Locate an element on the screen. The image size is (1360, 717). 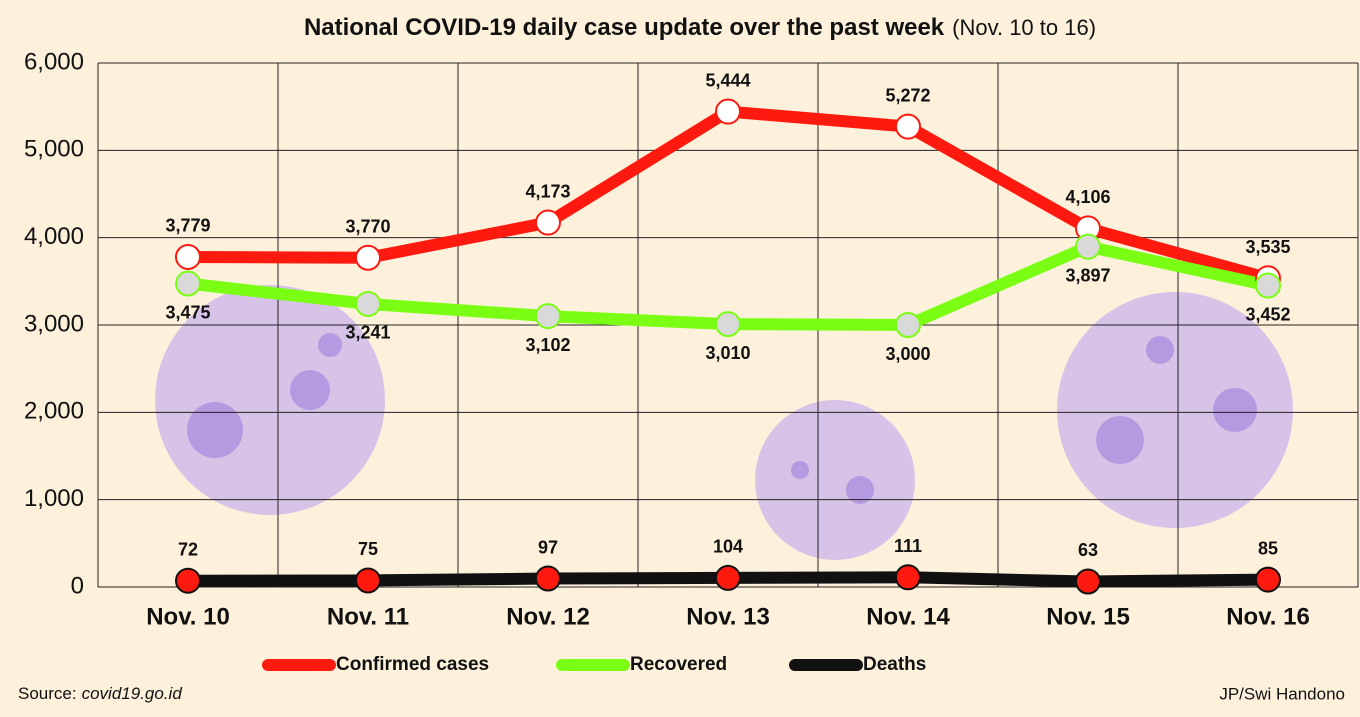
y-tick-label: 5,000 is located at coordinates (54, 149).